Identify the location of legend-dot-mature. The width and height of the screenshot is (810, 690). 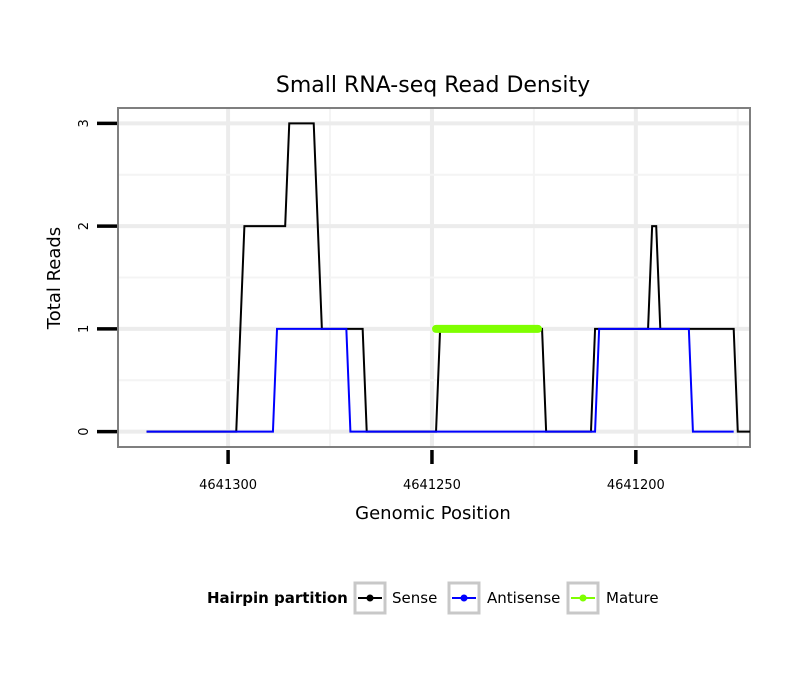
(583, 598).